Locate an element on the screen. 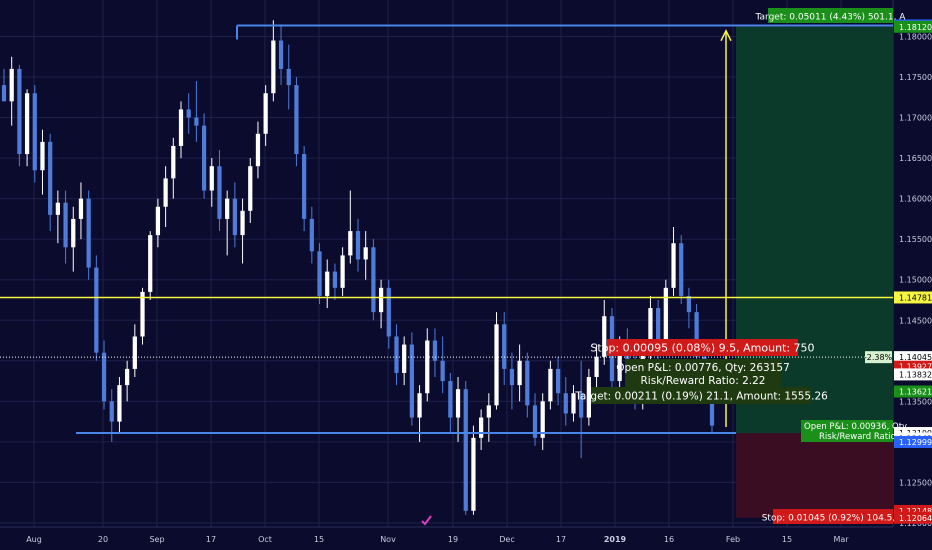 The image size is (932, 550). time-tick-label: Nov is located at coordinates (388, 539).